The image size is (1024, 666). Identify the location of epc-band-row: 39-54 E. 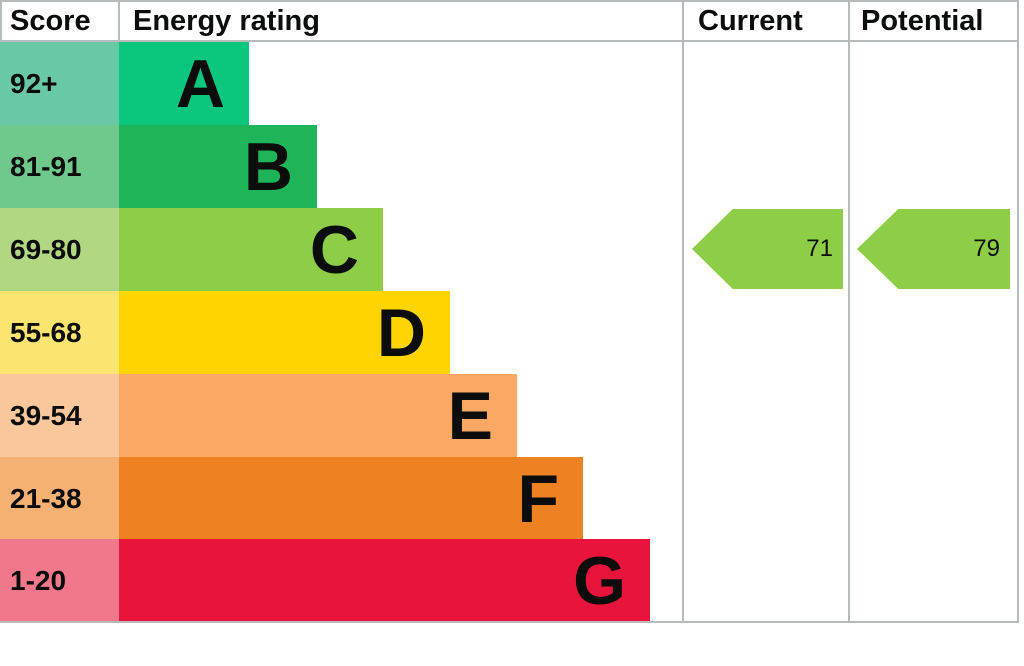
(509, 415).